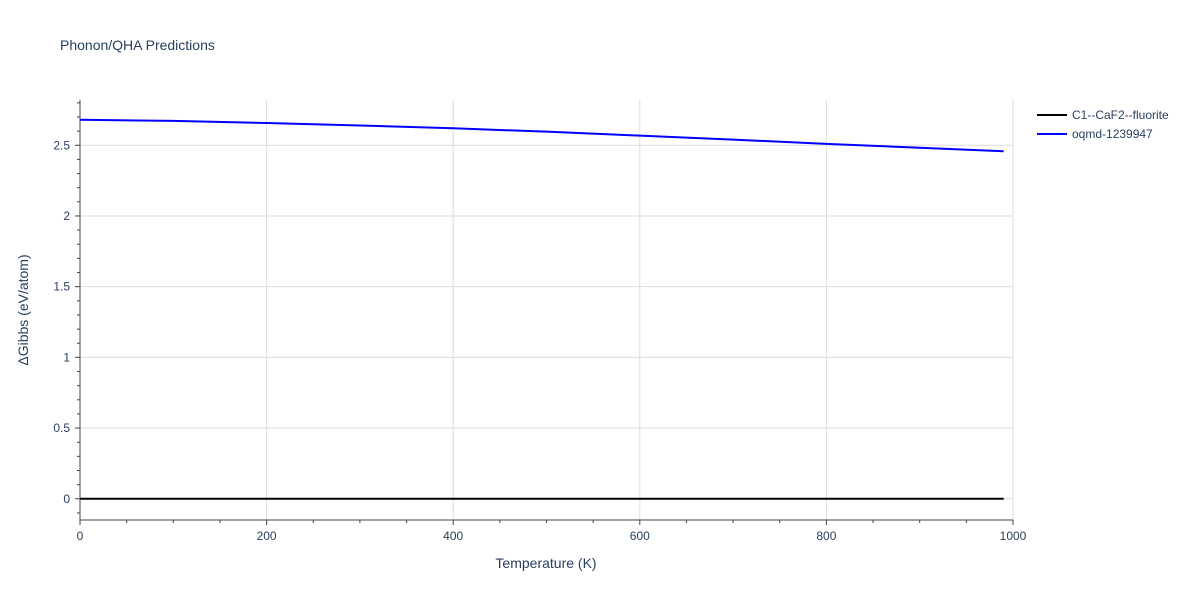  I want to click on y-tick-label: 1, so click(66, 357).